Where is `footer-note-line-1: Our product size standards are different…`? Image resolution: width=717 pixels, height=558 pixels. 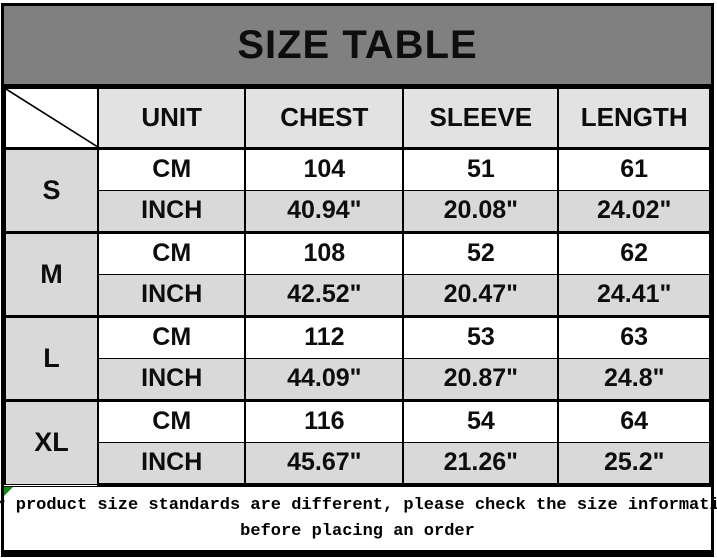
footer-note-line-1: Our product size standards are different… is located at coordinates (358, 505).